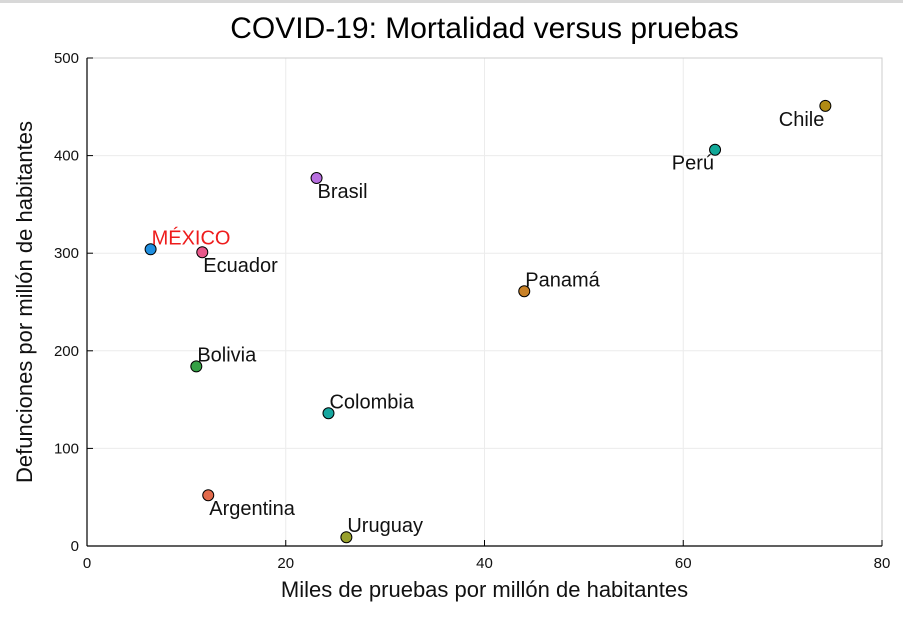 This screenshot has width=903, height=620. Describe the element at coordinates (484, 563) in the screenshot. I see `x-tick-label: 40` at that location.